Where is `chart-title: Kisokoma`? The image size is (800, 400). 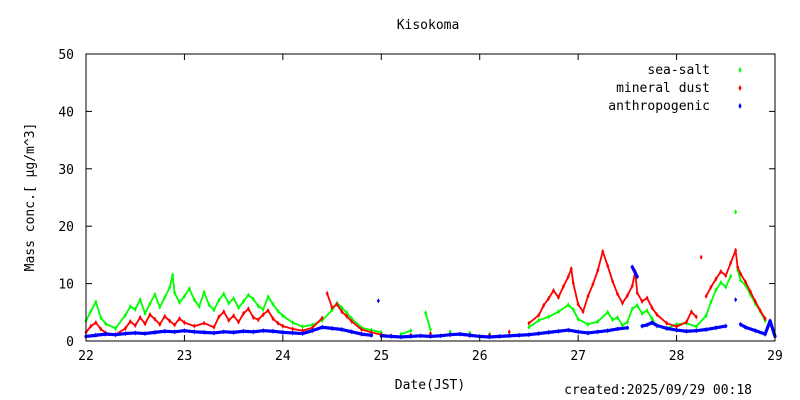 chart-title: Kisokoma is located at coordinates (428, 25).